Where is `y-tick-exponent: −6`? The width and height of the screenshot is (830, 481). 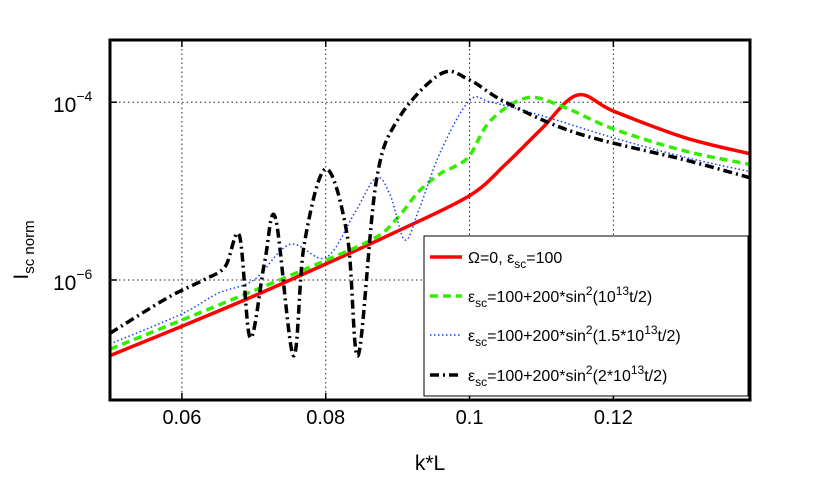 y-tick-exponent: −6 is located at coordinates (84, 274).